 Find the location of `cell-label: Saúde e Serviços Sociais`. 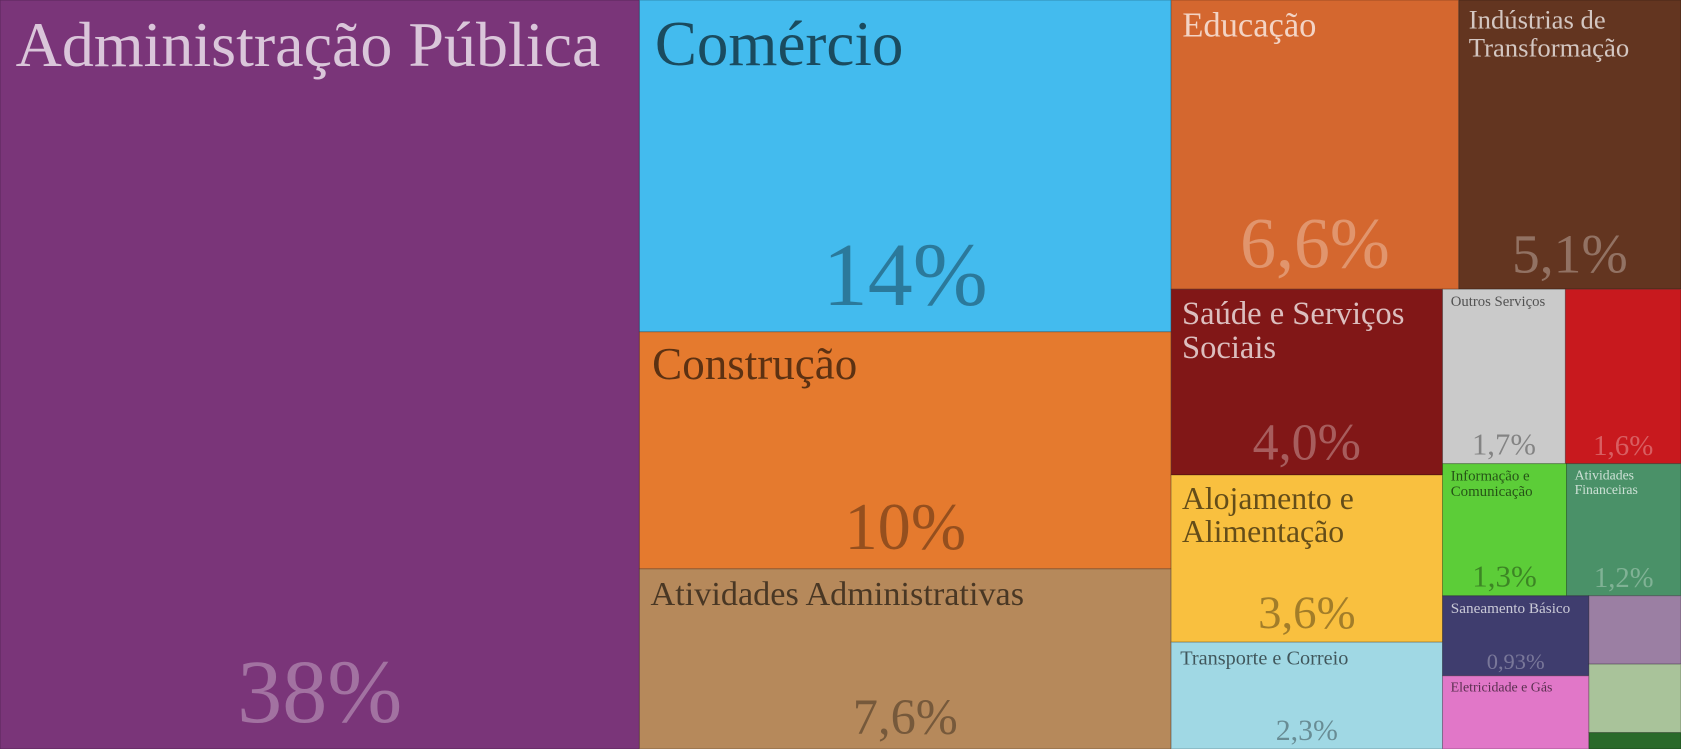

cell-label: Saúde e Serviços Sociais is located at coordinates (1297, 331).